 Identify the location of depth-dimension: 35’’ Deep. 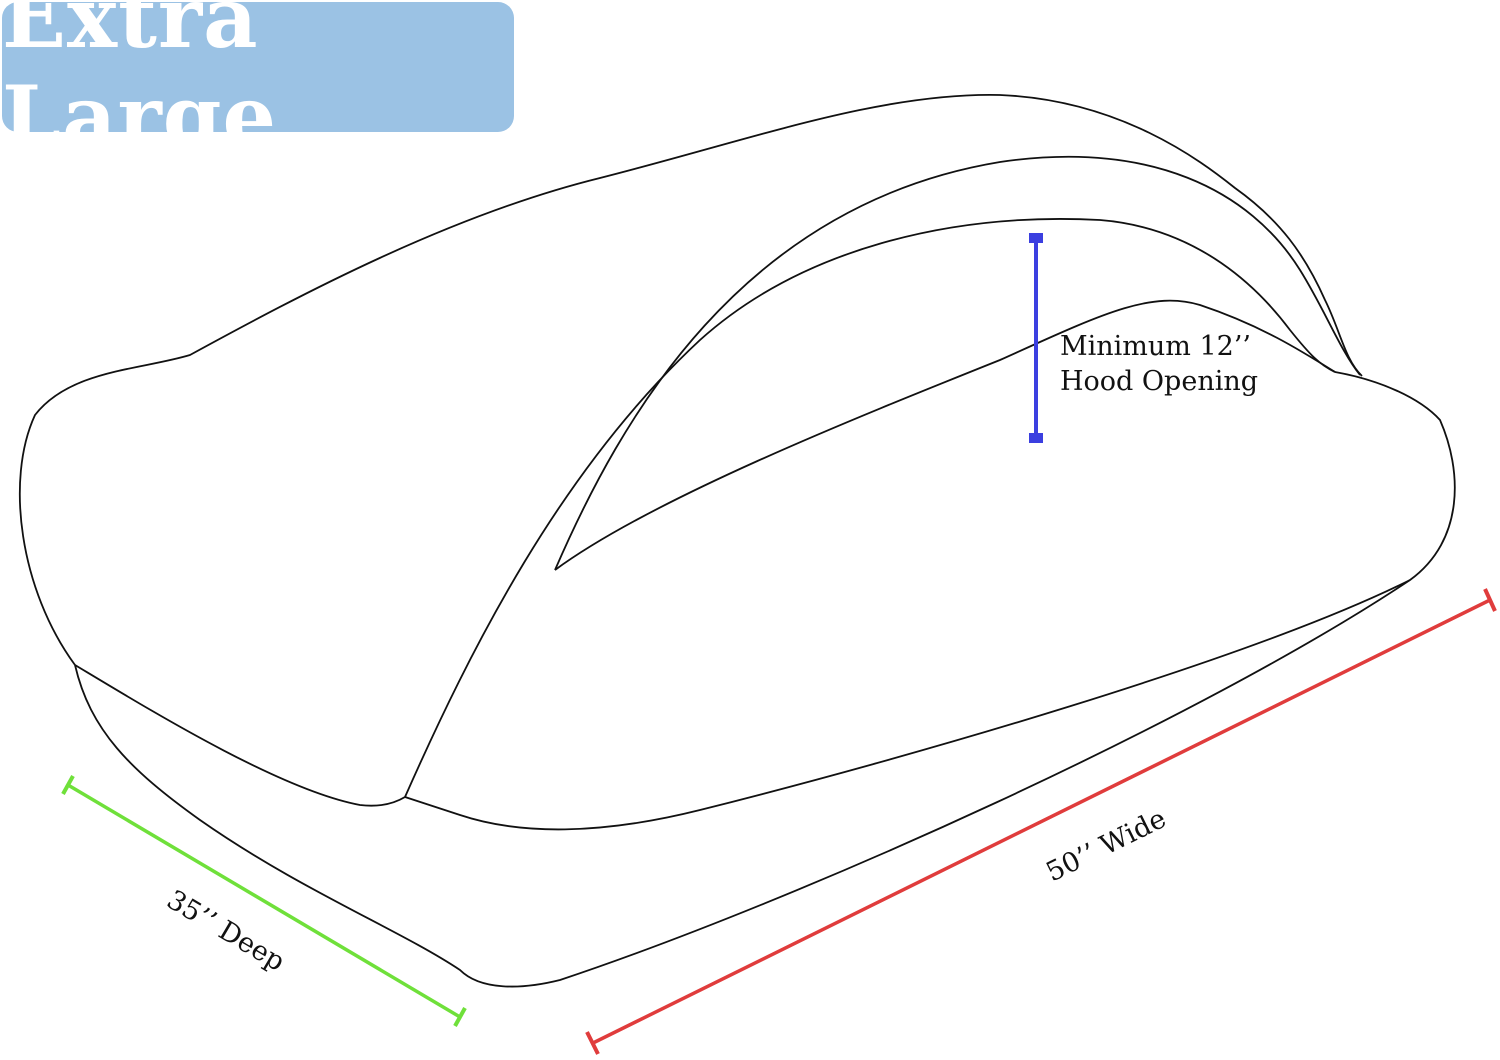
(264, 901).